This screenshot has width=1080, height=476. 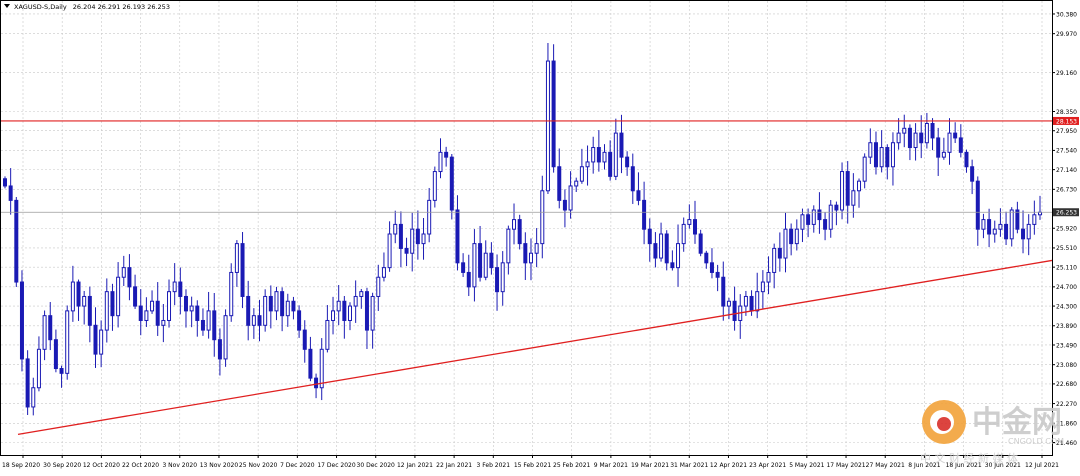 What do you see at coordinates (689, 465) in the screenshot?
I see `x-tick-label: 31 Mar 2021` at bounding box center [689, 465].